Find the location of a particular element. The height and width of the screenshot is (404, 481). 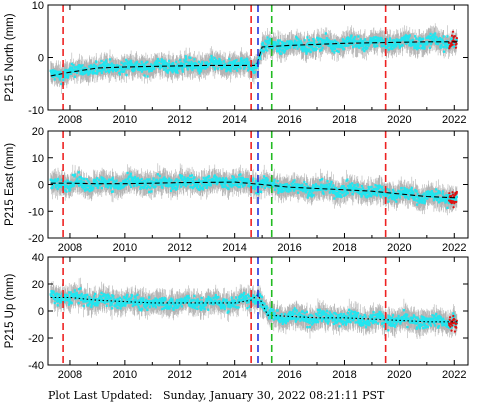

y-axis-label: P215 North (mm) is located at coordinates (10, 57).